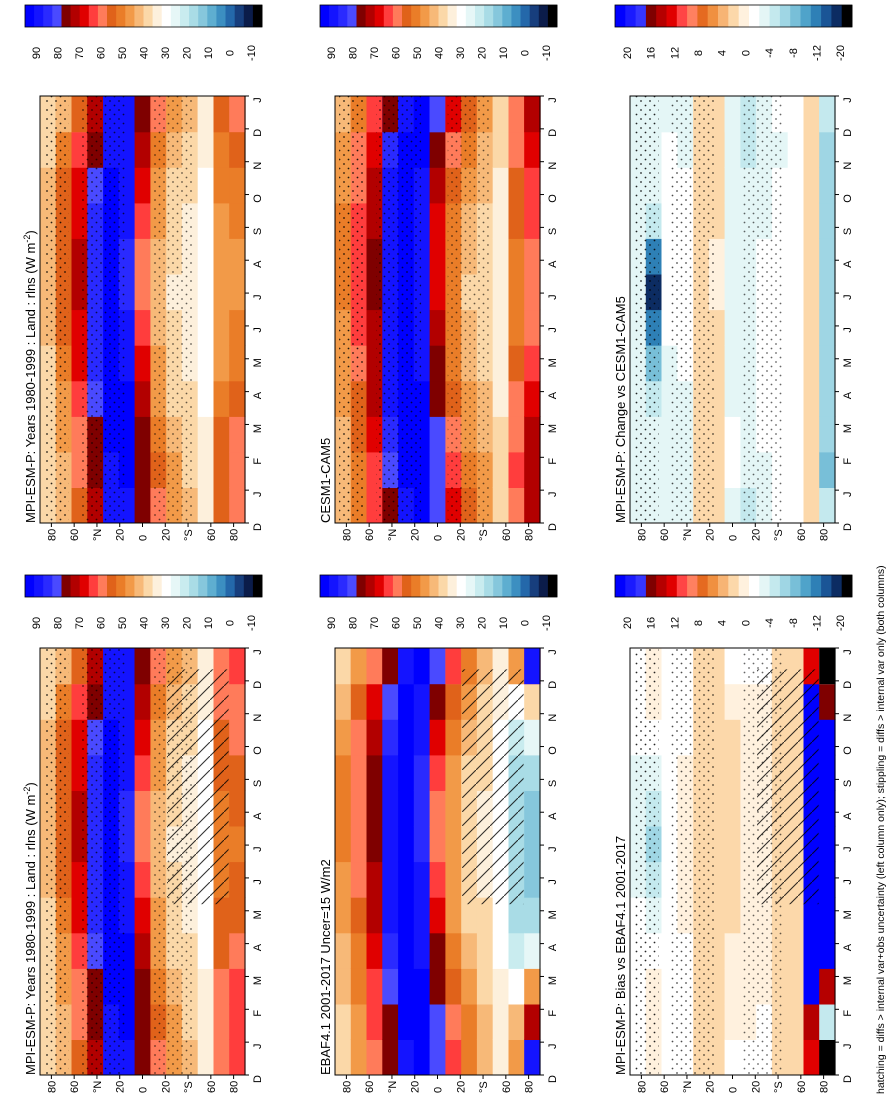 This screenshot has height=1100, width=895. Describe the element at coordinates (483, 53) in the screenshot. I see `colorbar-tick-label: 20` at that location.